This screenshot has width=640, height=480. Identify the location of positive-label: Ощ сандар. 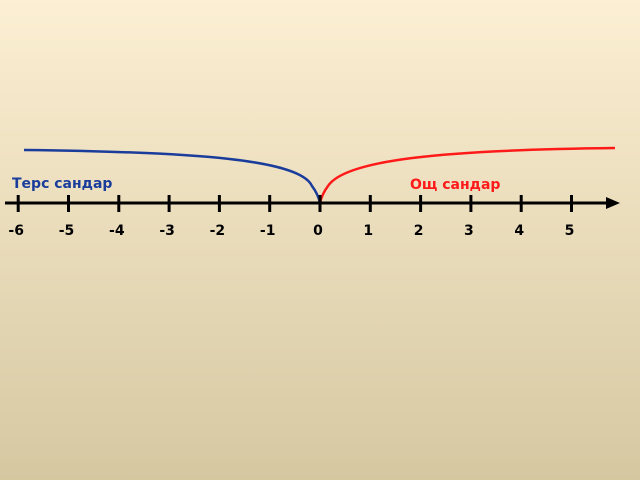
(455, 185).